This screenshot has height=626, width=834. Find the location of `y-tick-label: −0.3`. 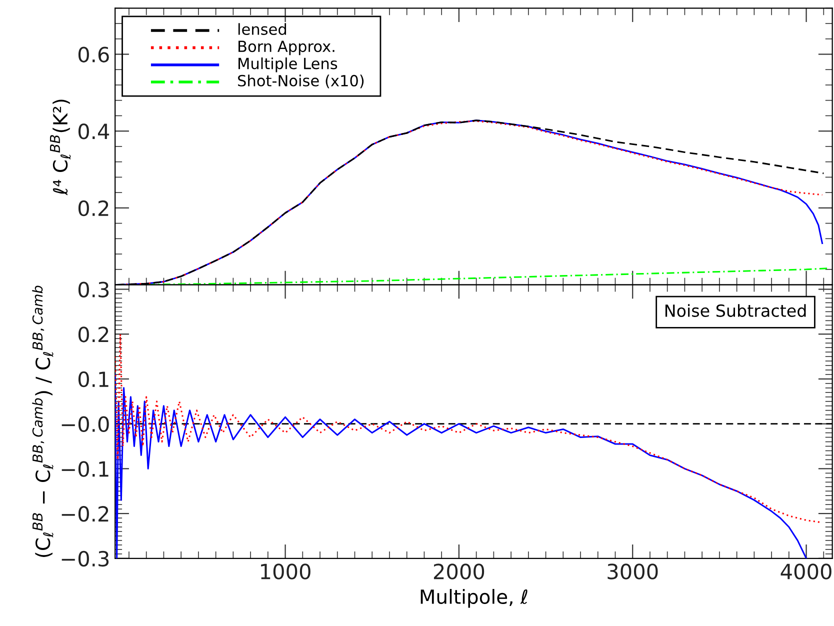

y-tick-label: −0.3 is located at coordinates (85, 558).